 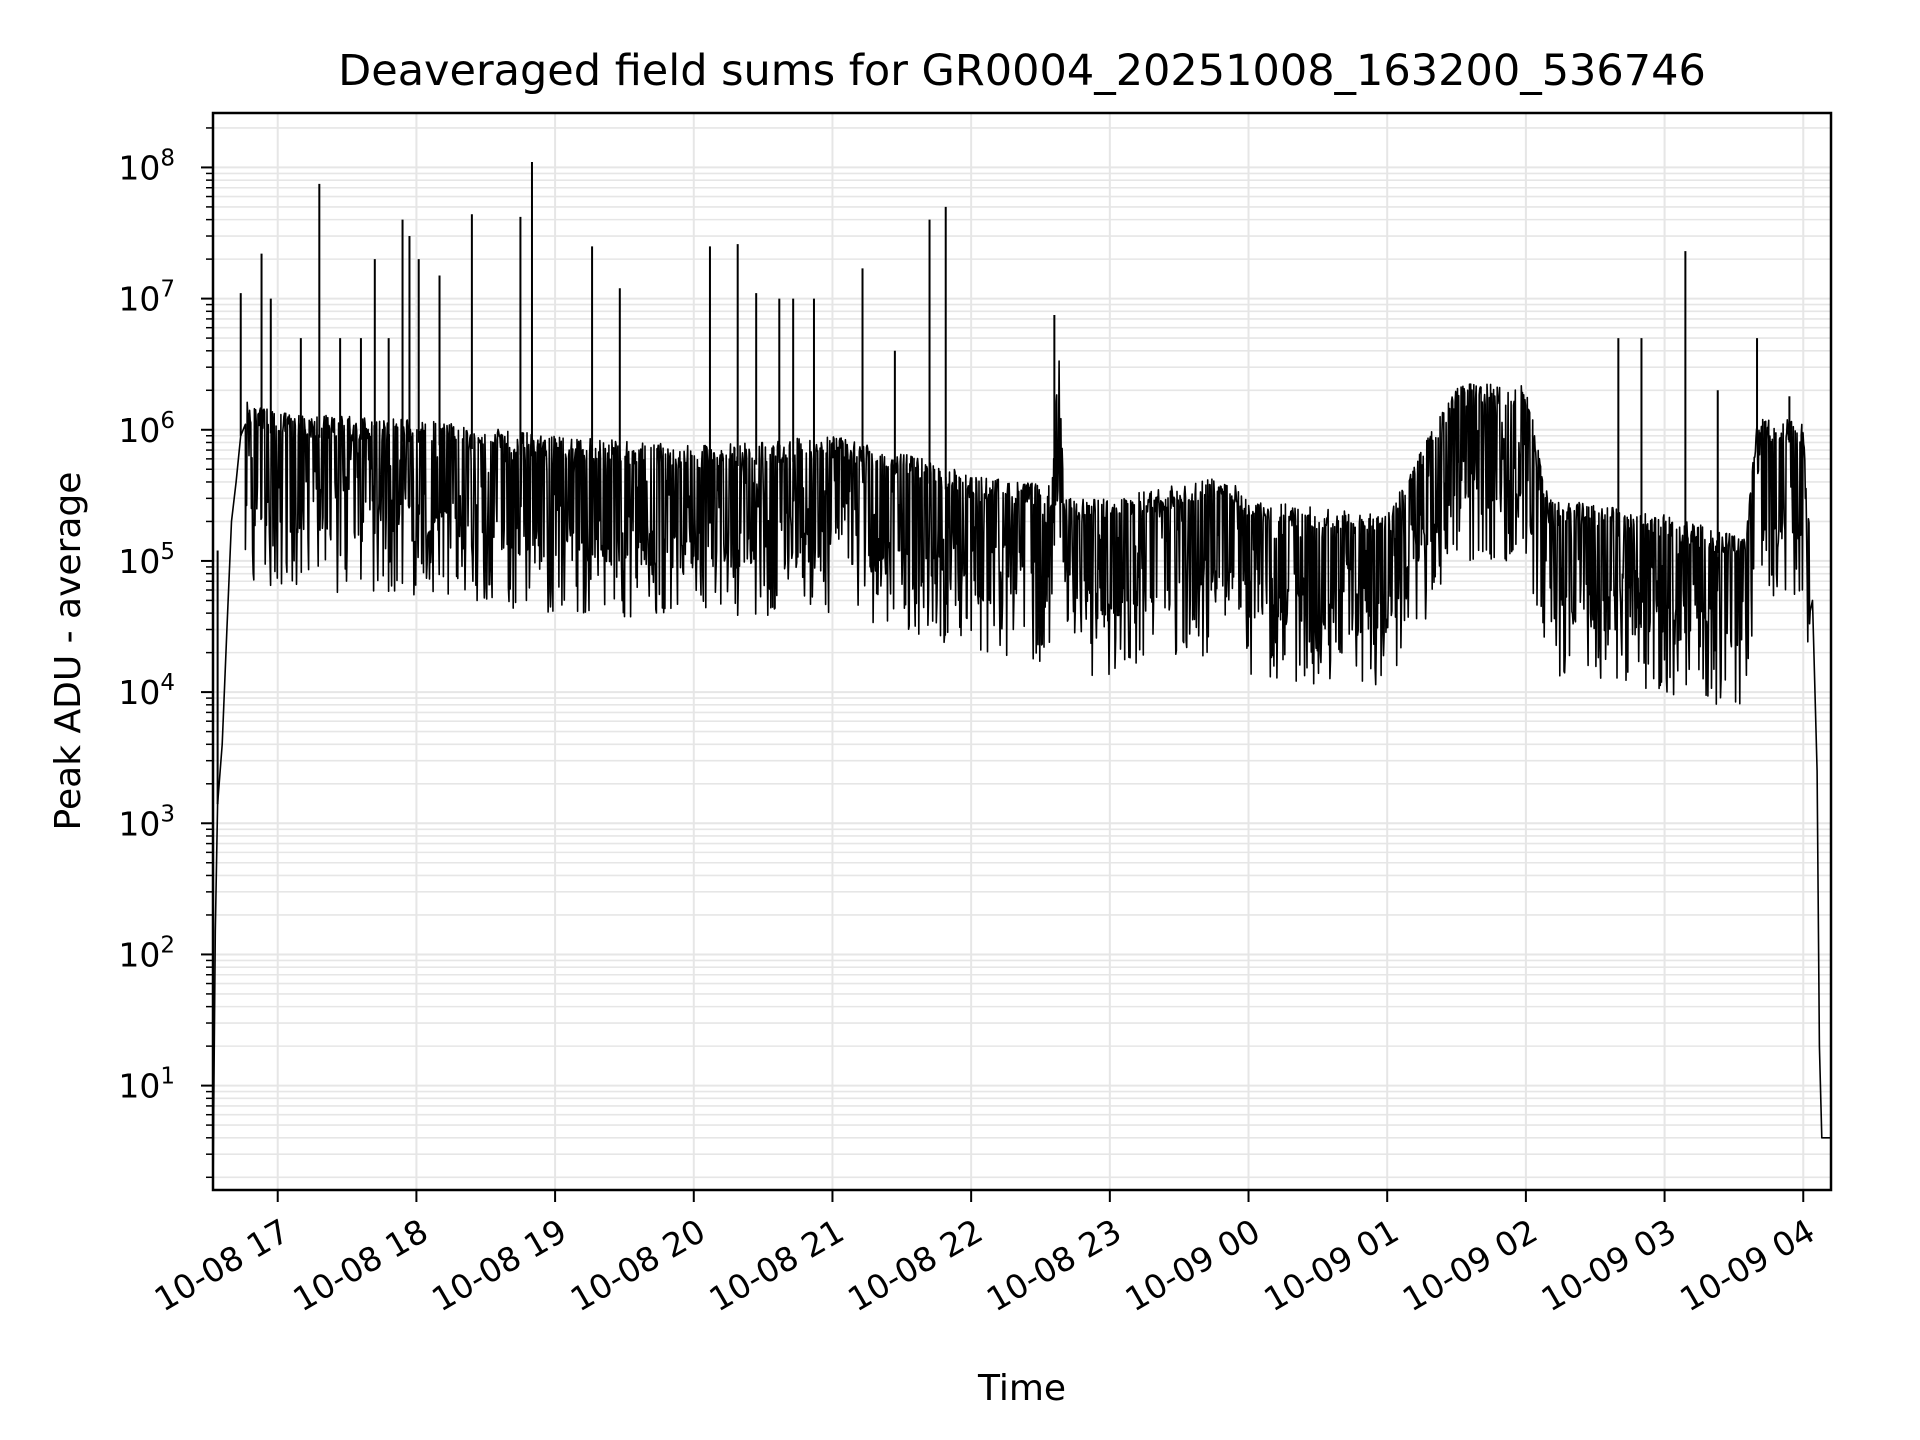 What do you see at coordinates (165, 653) in the screenshot?
I see `y-axis: 101 102 103 104 105 106 107 108` at bounding box center [165, 653].